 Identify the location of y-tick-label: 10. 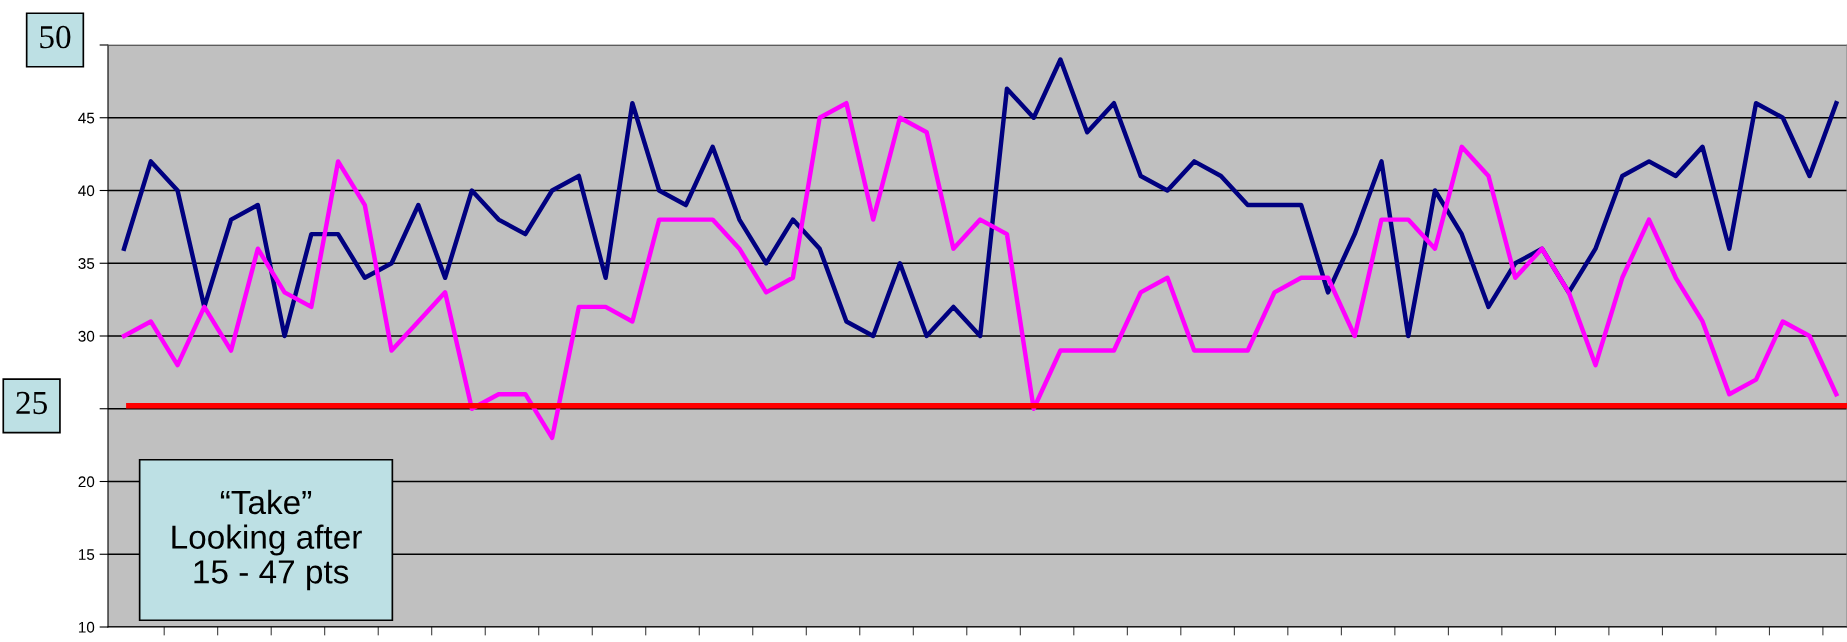
(86, 627).